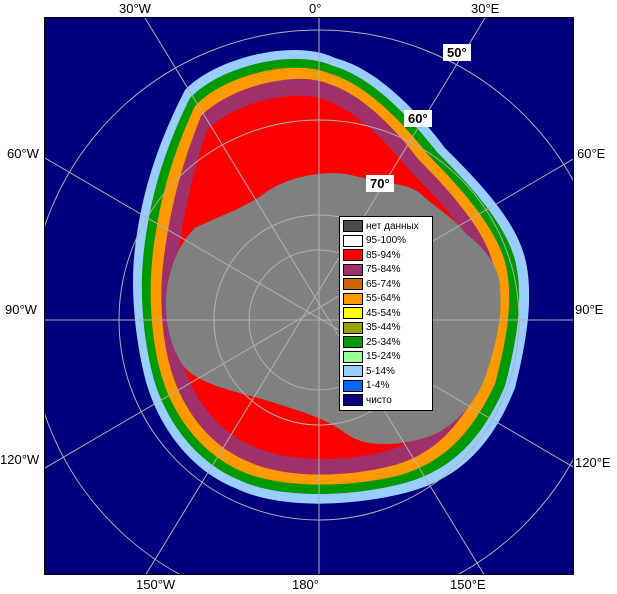 This screenshot has width=617, height=594. I want to click on legend-label: 85-94%, so click(383, 255).